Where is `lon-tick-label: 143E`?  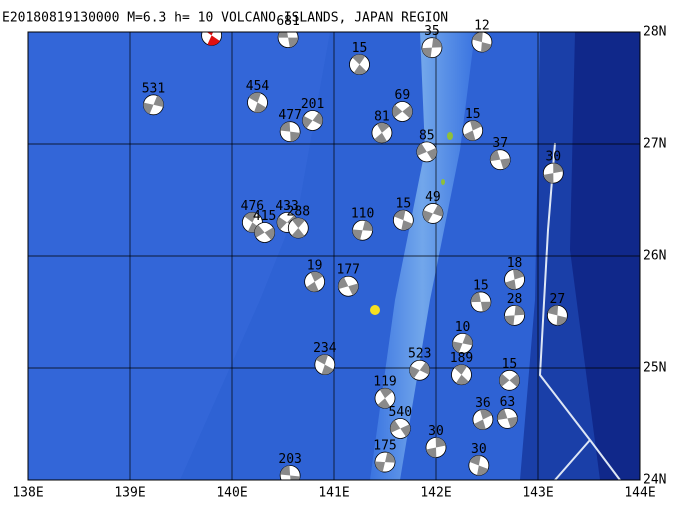 lon-tick-label: 143E is located at coordinates (537, 493).